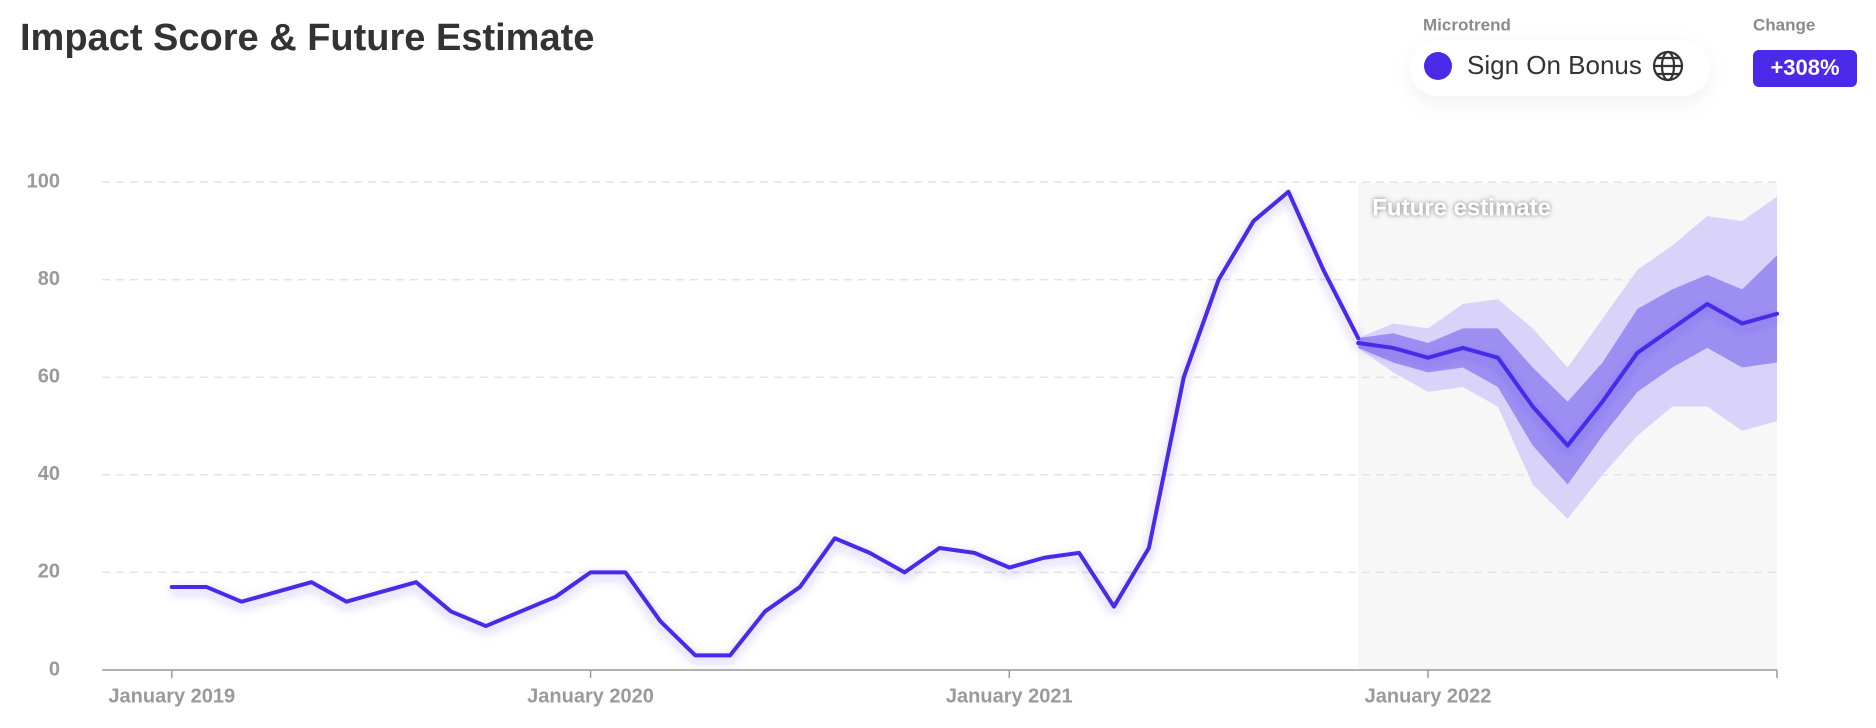 The width and height of the screenshot is (1876, 728). What do you see at coordinates (307, 38) in the screenshot?
I see `chart-title: Impact Score & Future Estimate` at bounding box center [307, 38].